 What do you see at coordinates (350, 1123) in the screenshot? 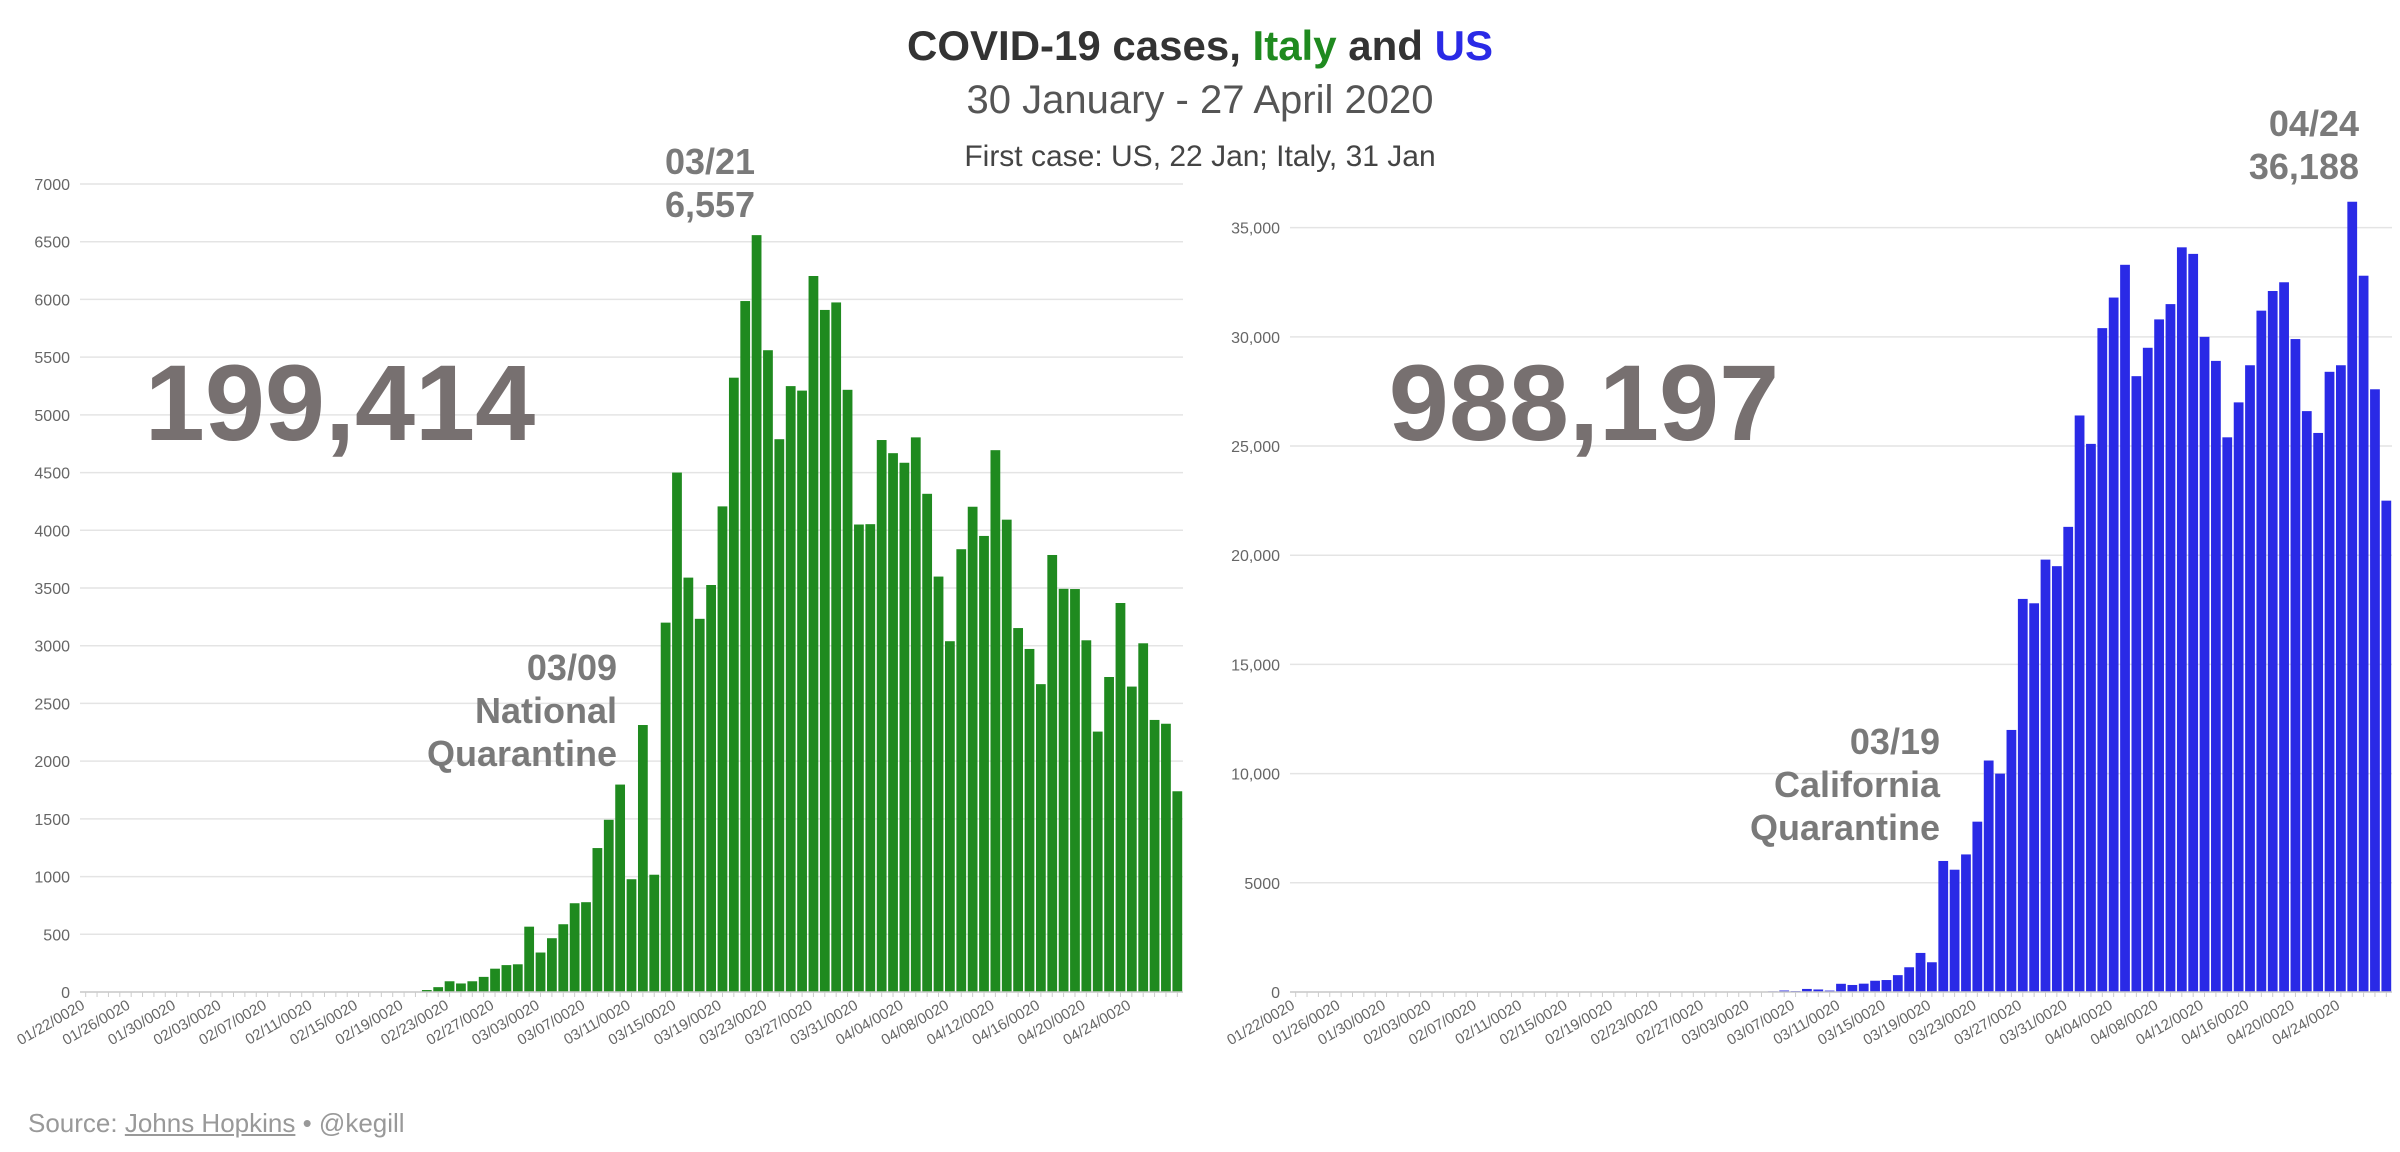
I see `source-suffix: • @kegill` at bounding box center [350, 1123].